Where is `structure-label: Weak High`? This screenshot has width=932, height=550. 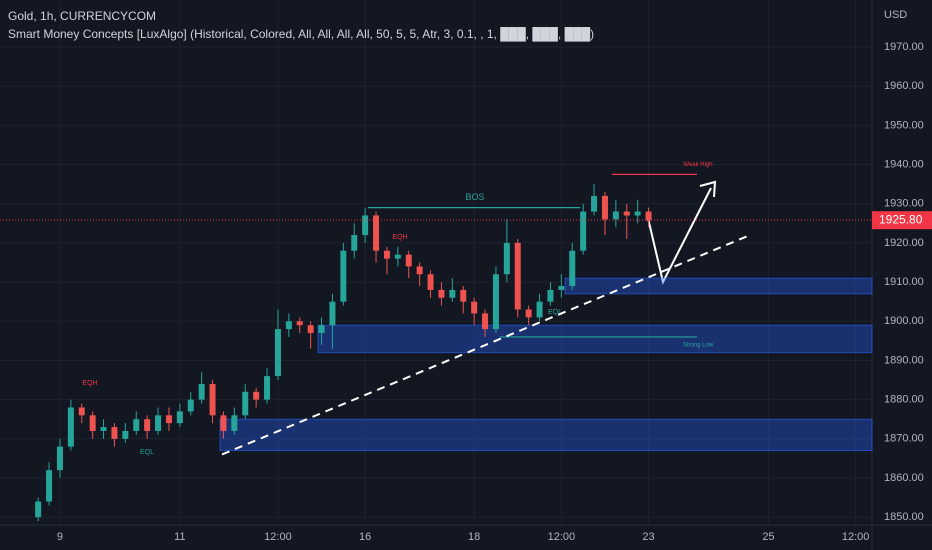
structure-label: Weak High is located at coordinates (697, 165).